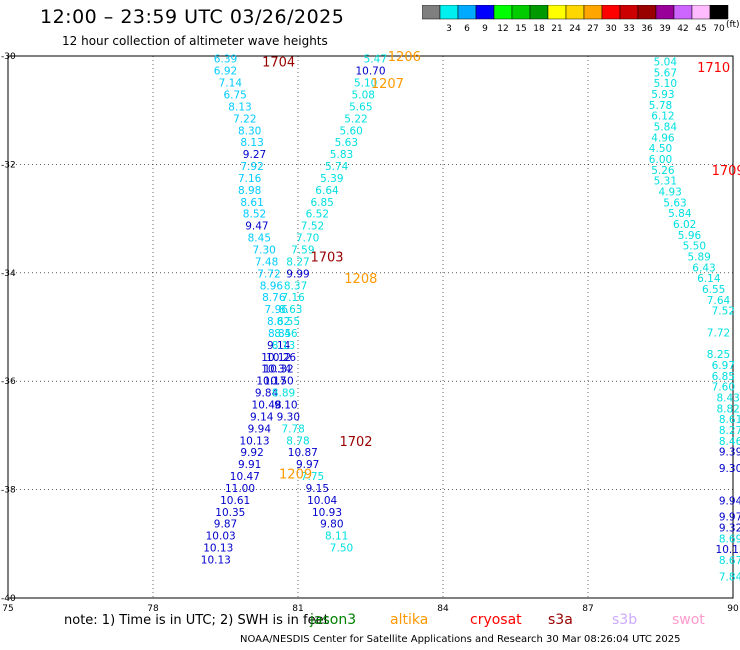 This screenshot has height=650, width=740. What do you see at coordinates (336, 537) in the screenshot?
I see `swh-value-label: 8.11` at bounding box center [336, 537].